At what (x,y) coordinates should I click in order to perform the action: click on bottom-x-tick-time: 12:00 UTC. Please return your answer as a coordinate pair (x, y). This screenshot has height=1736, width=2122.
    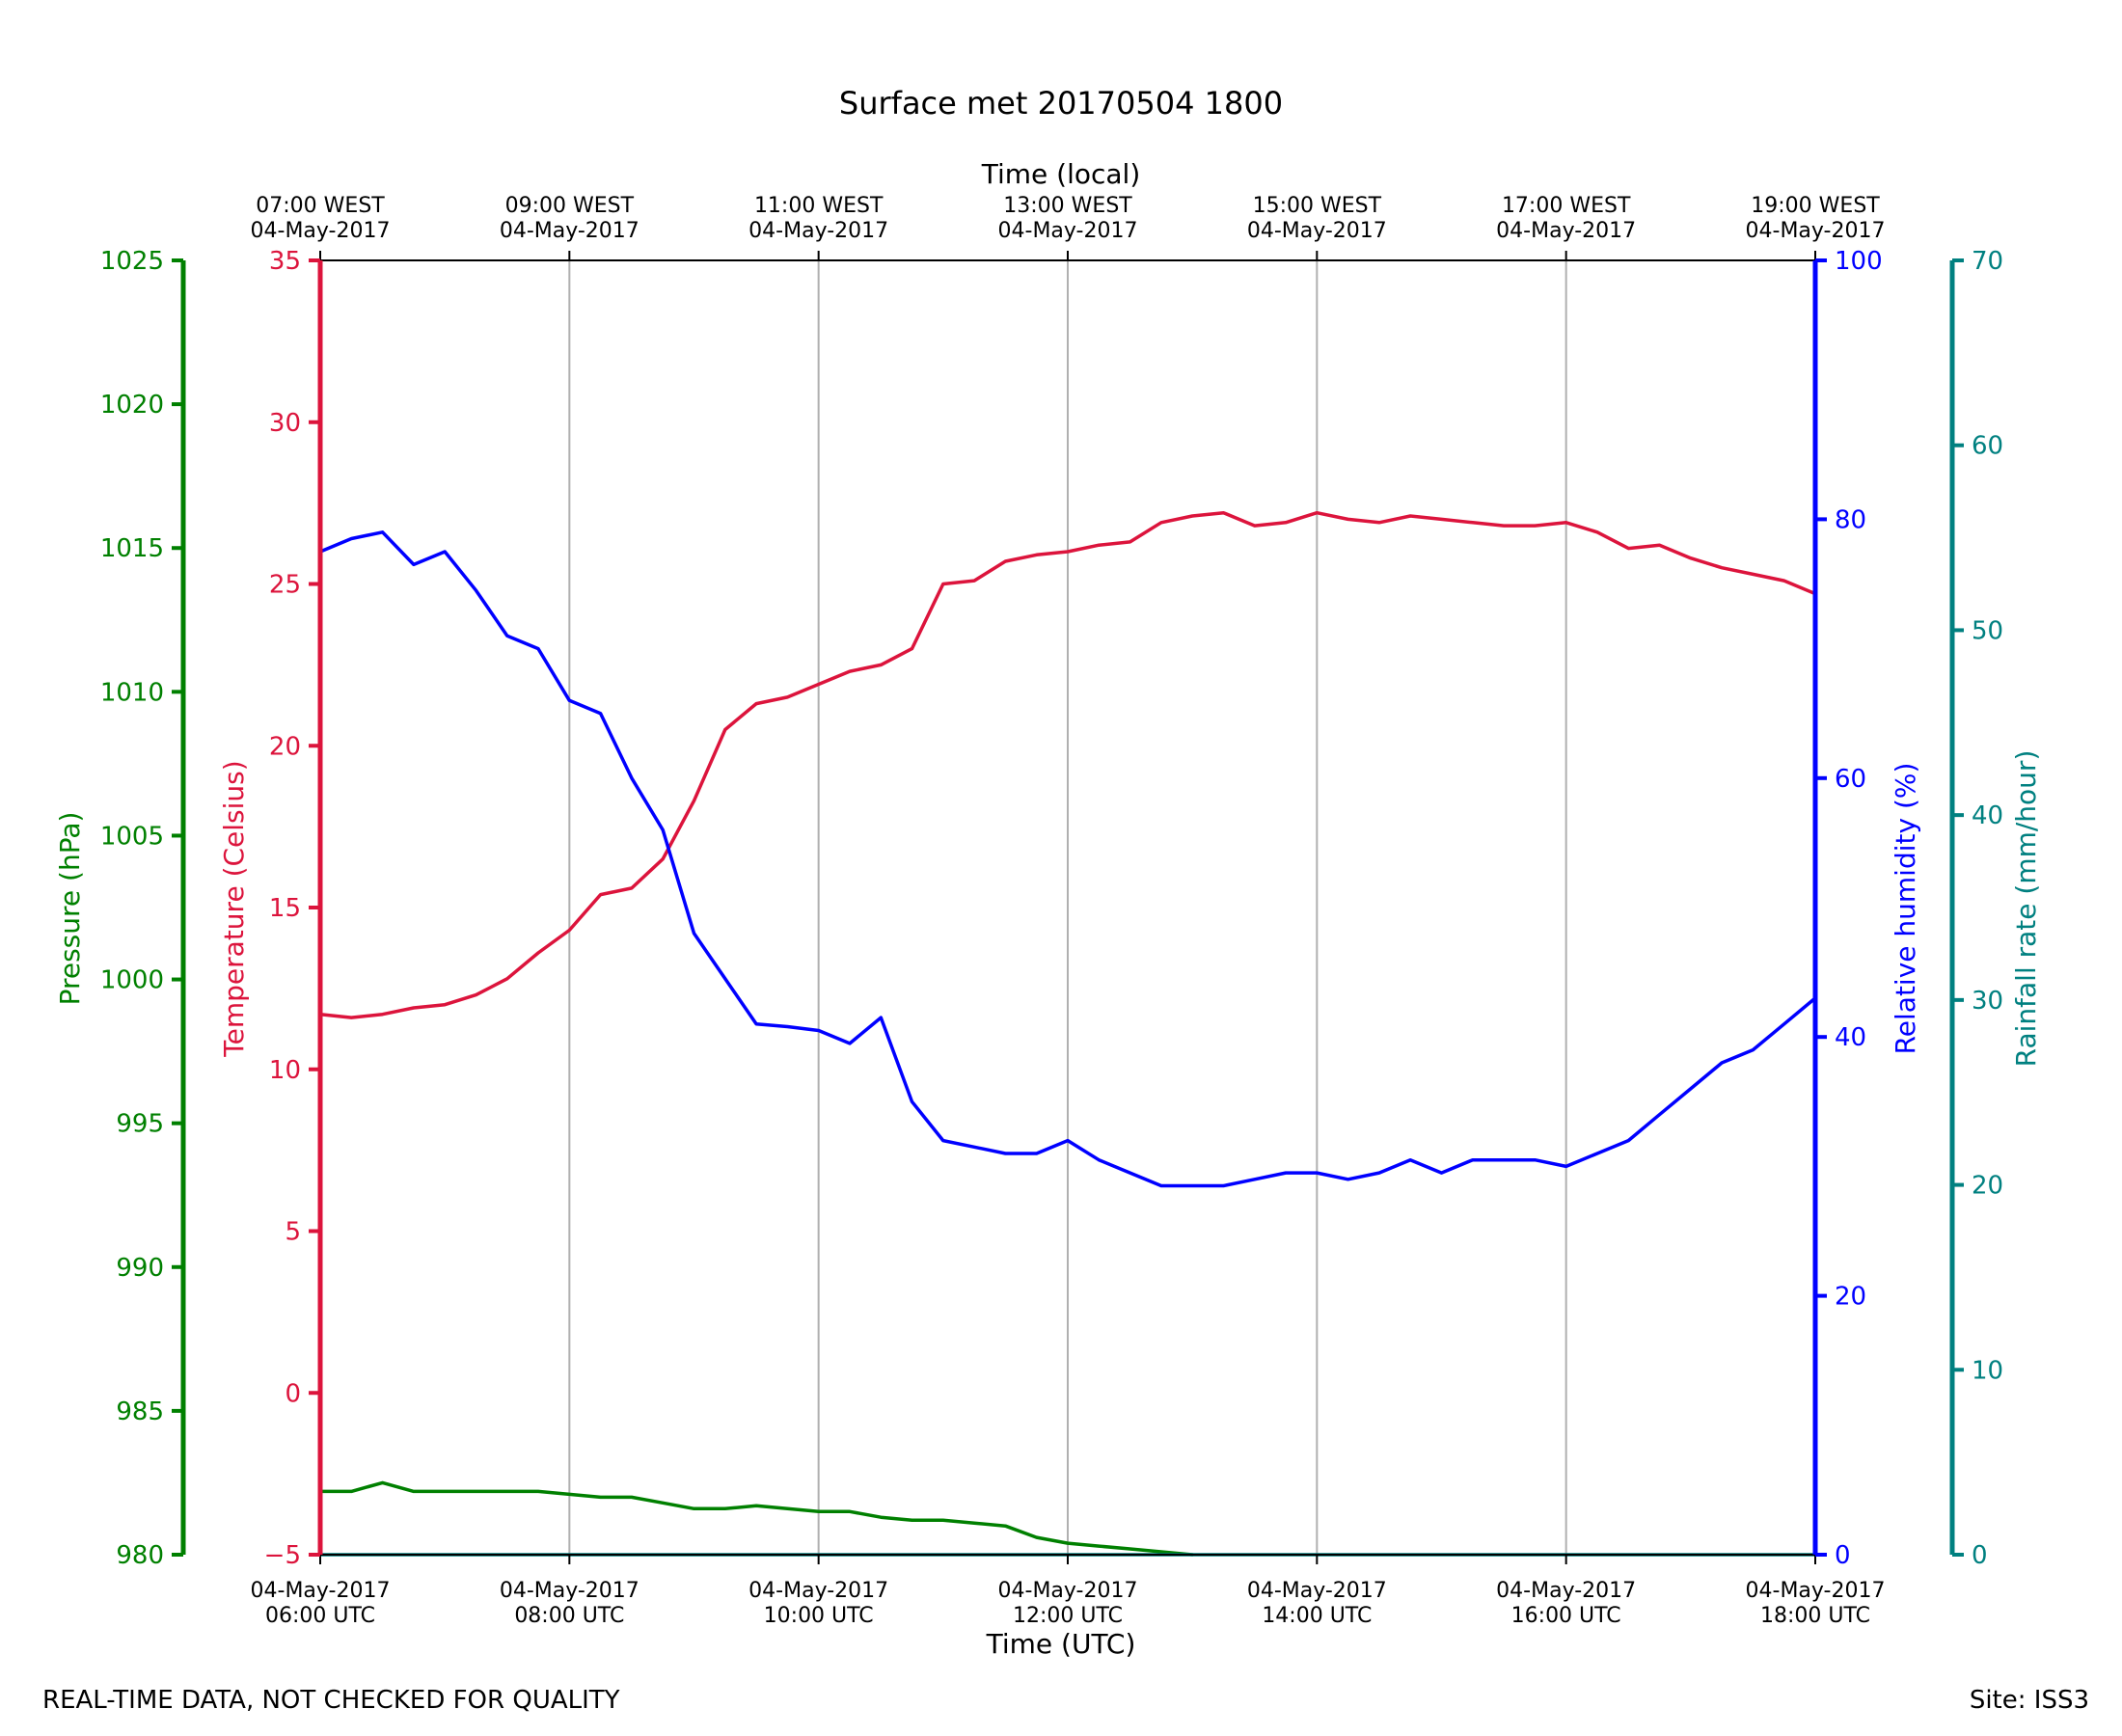
    Looking at the image, I should click on (1068, 1616).